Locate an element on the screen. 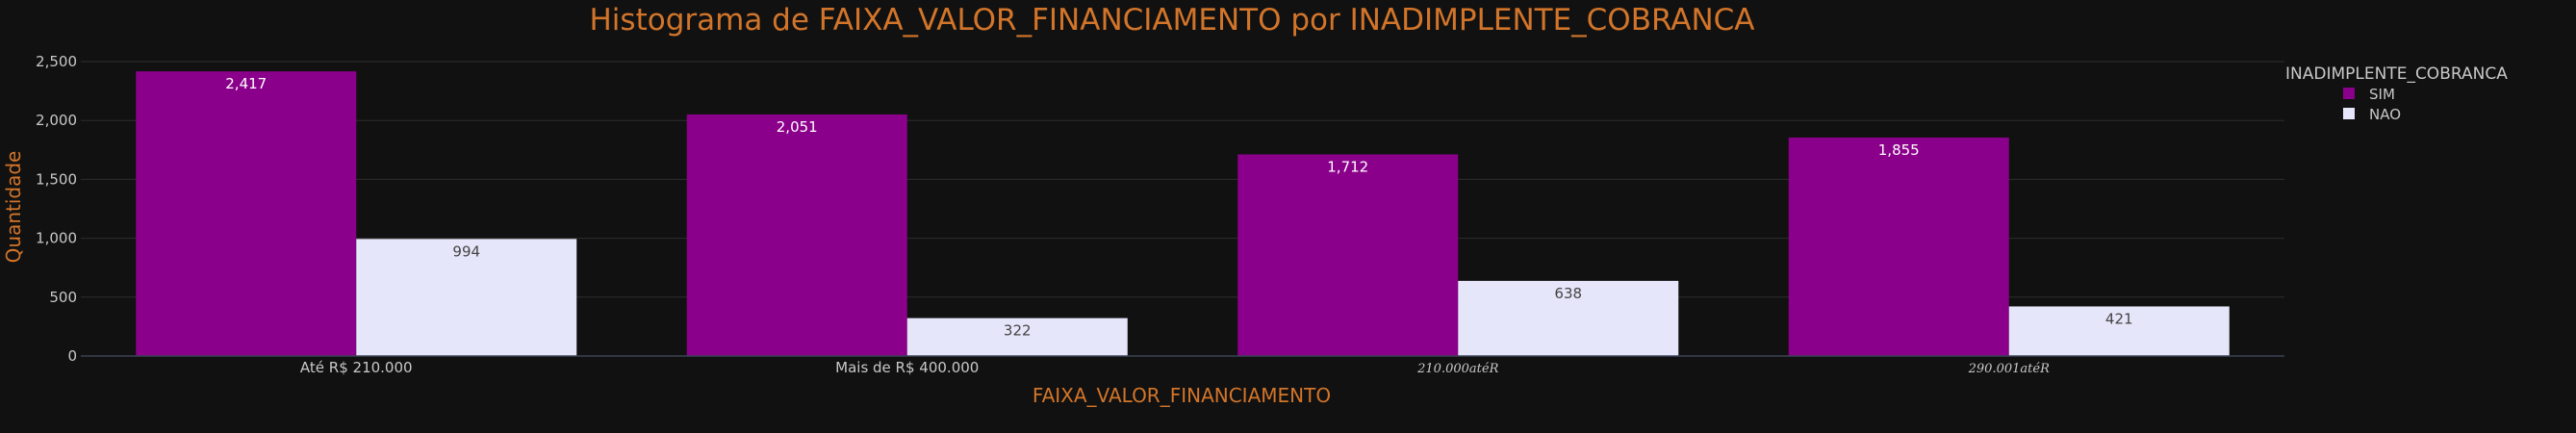 This screenshot has height=433, width=2576. y-tick-label: 1,500 is located at coordinates (56, 179).